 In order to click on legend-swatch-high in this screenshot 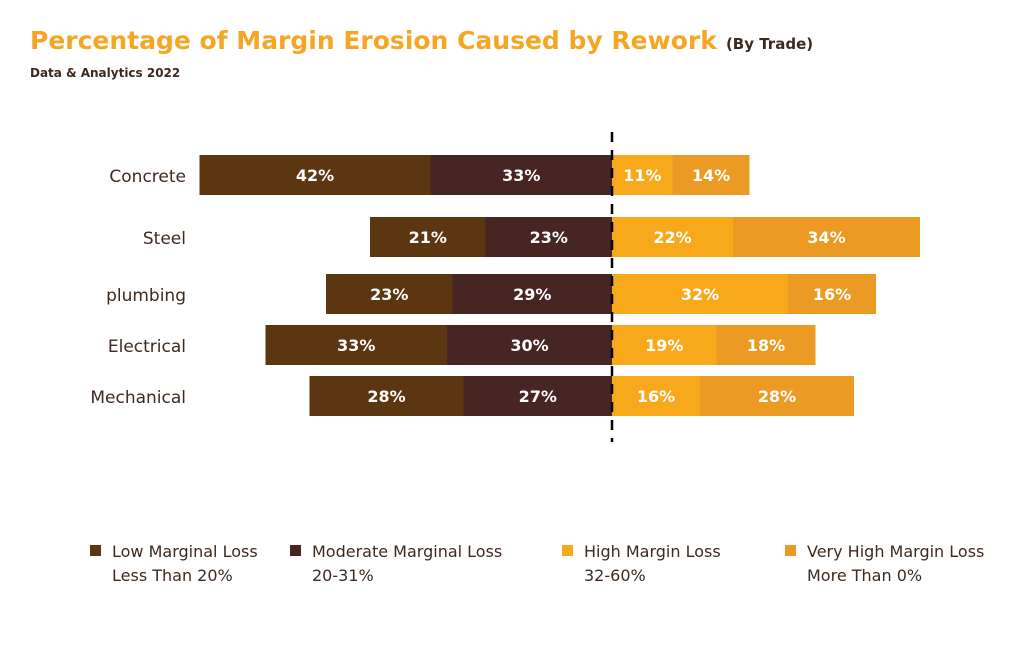, I will do `click(567, 550)`.